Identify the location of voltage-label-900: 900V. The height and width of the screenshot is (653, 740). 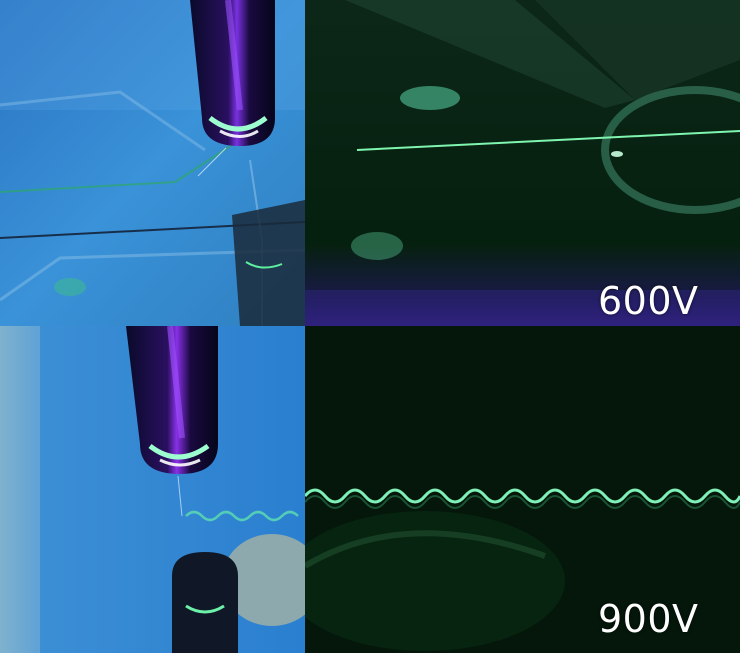
(648, 619).